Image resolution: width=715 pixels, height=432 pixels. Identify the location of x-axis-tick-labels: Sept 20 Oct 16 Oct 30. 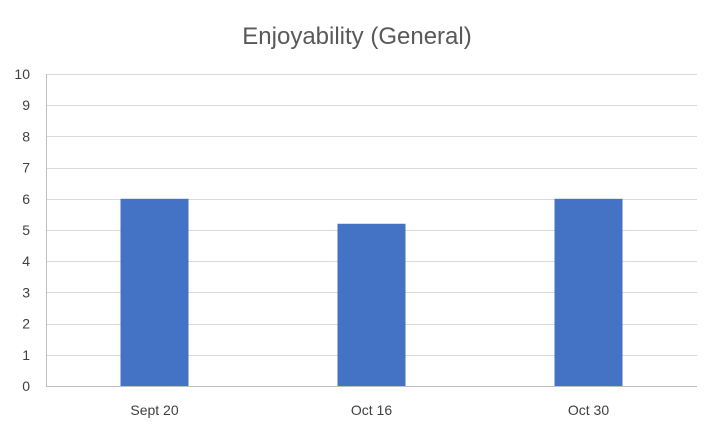
(369, 410).